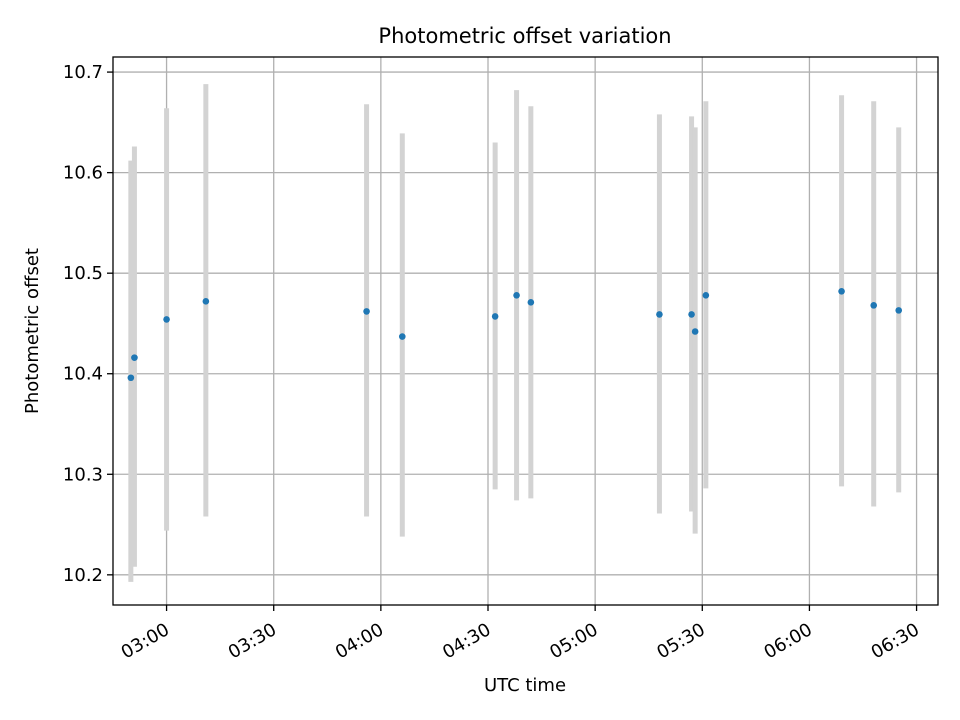  Describe the element at coordinates (788, 641) in the screenshot. I see `x-tick-label: 06:00` at that location.